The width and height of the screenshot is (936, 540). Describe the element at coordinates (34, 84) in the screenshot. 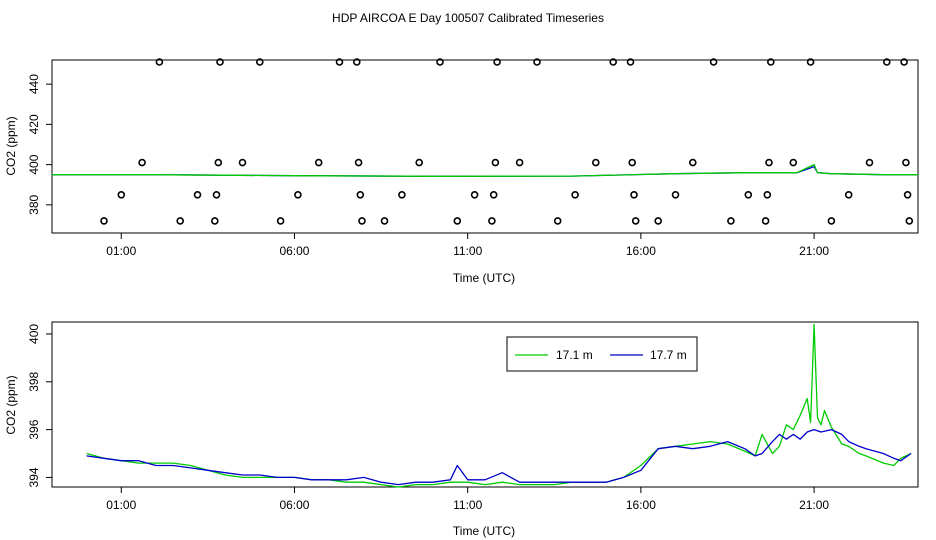

I see `y-tick-label-1: 440` at that location.